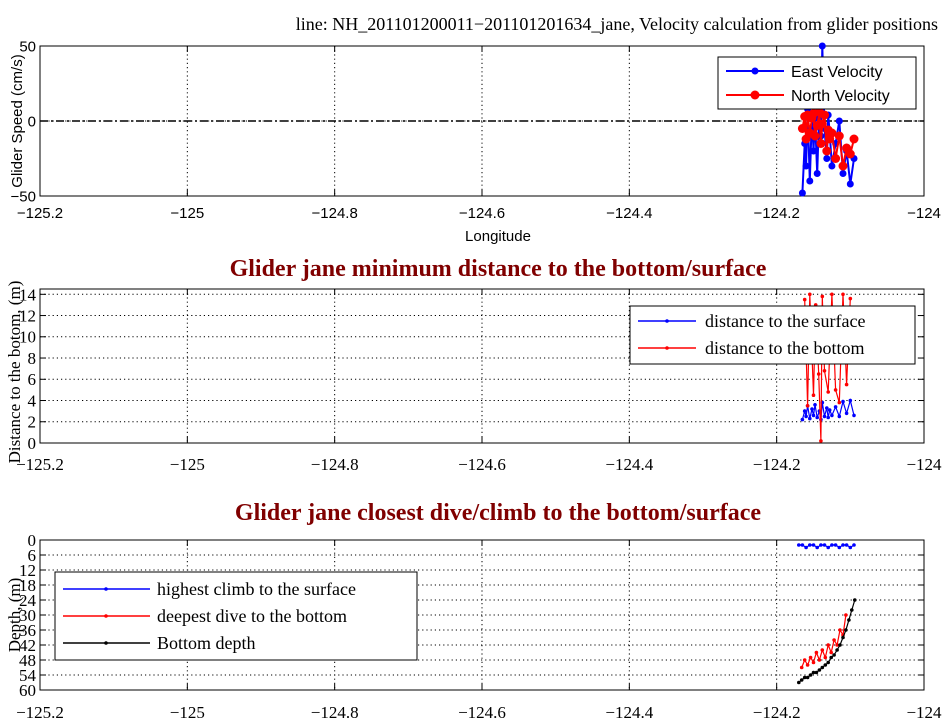  I want to click on legend-deepest-dive-marker, so click(106, 616).